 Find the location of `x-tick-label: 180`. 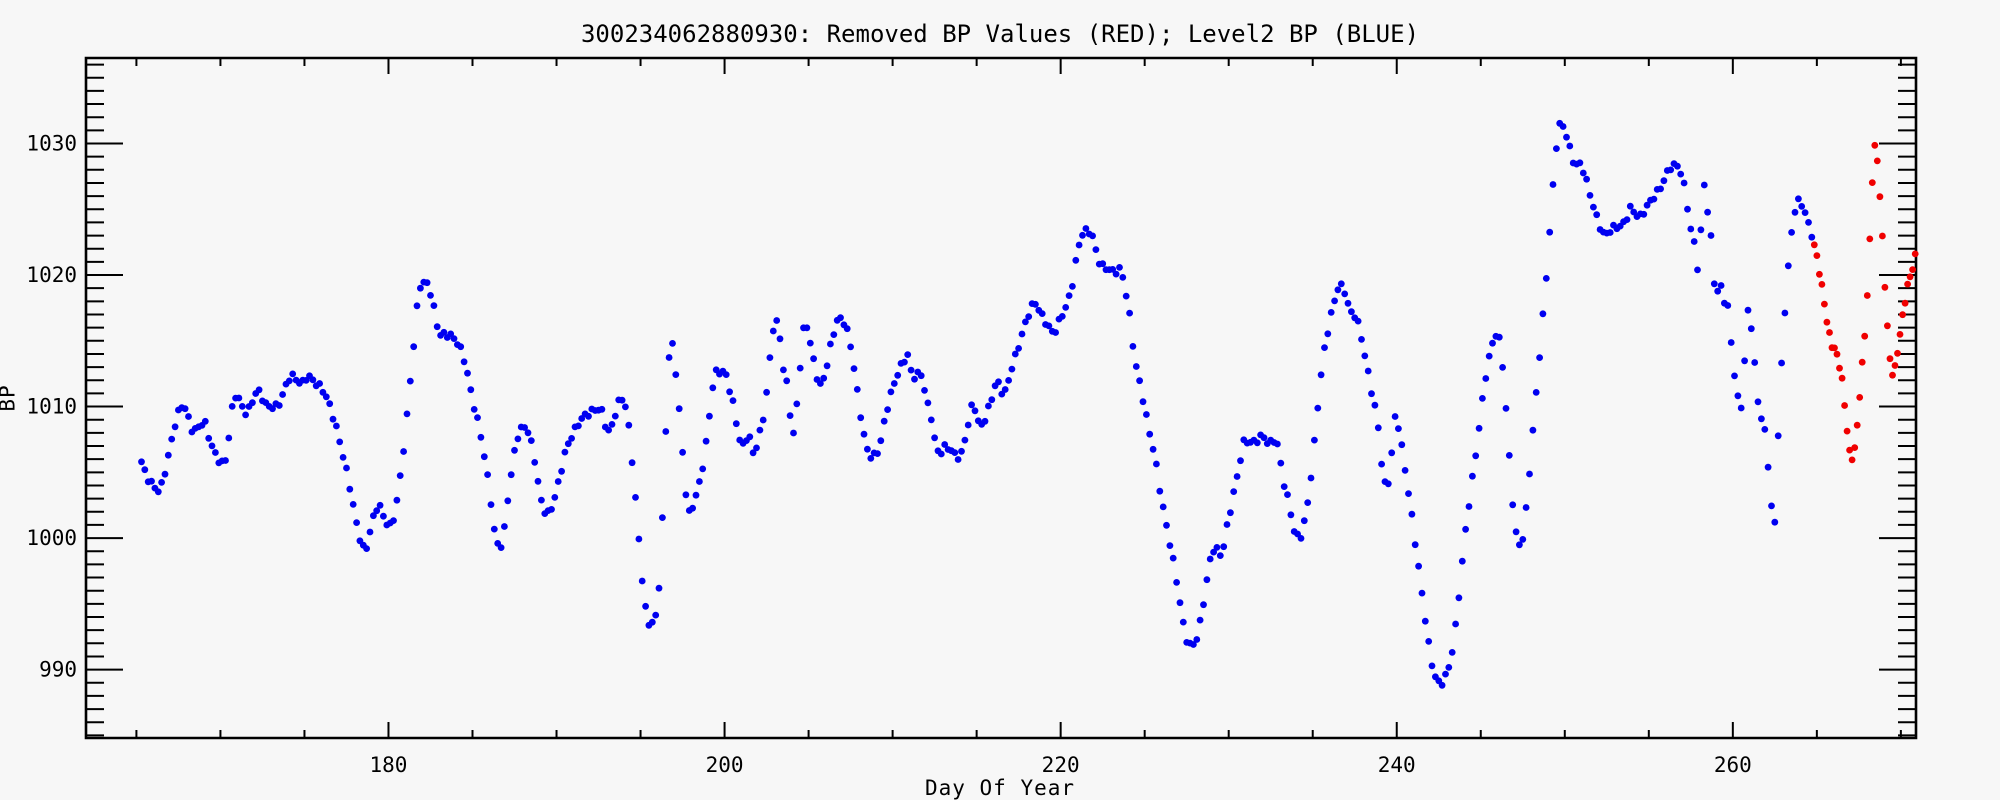

x-tick-label: 180 is located at coordinates (389, 765).